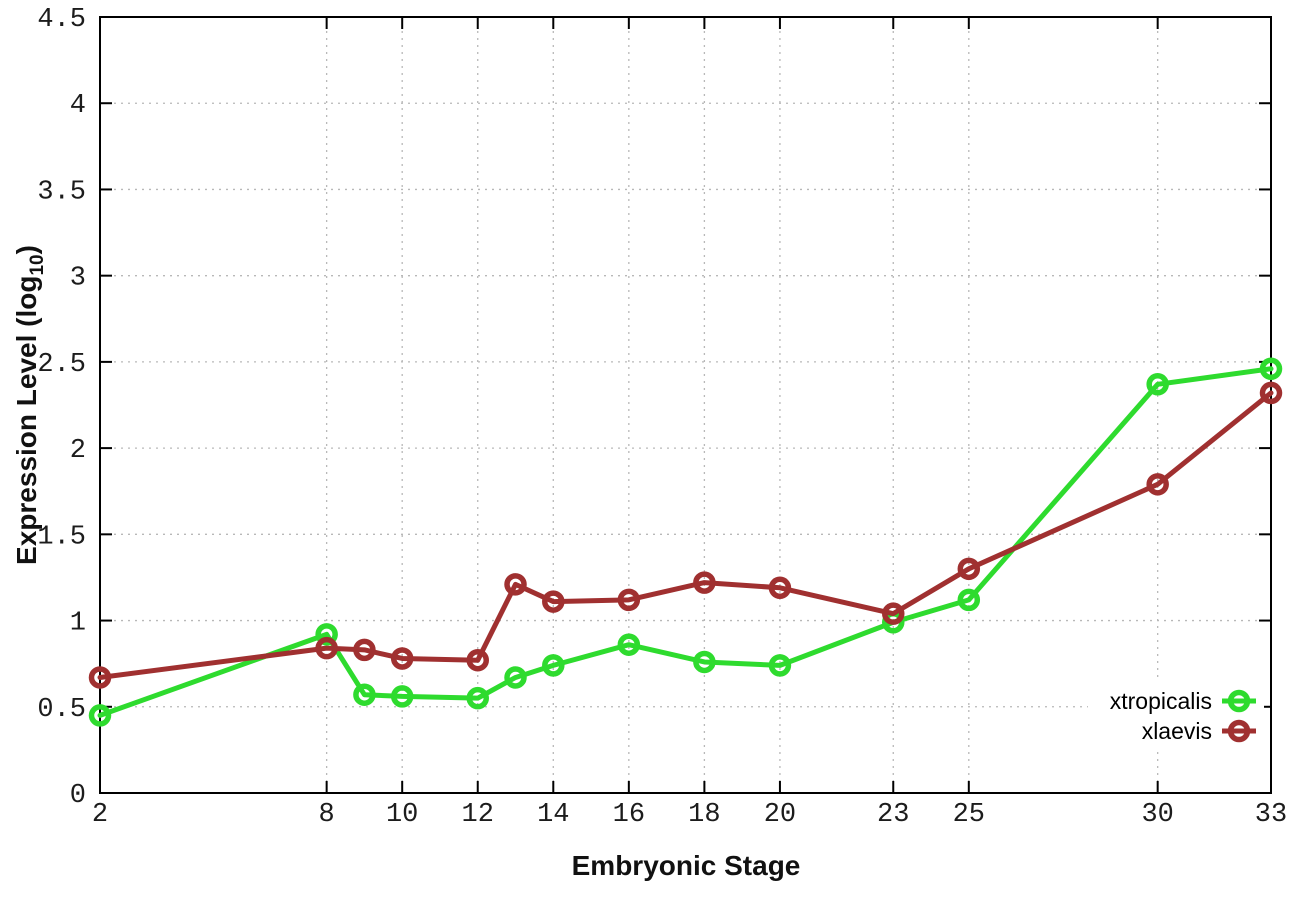 The width and height of the screenshot is (1296, 907). What do you see at coordinates (1161, 701) in the screenshot?
I see `legend-label: xtropicalis` at bounding box center [1161, 701].